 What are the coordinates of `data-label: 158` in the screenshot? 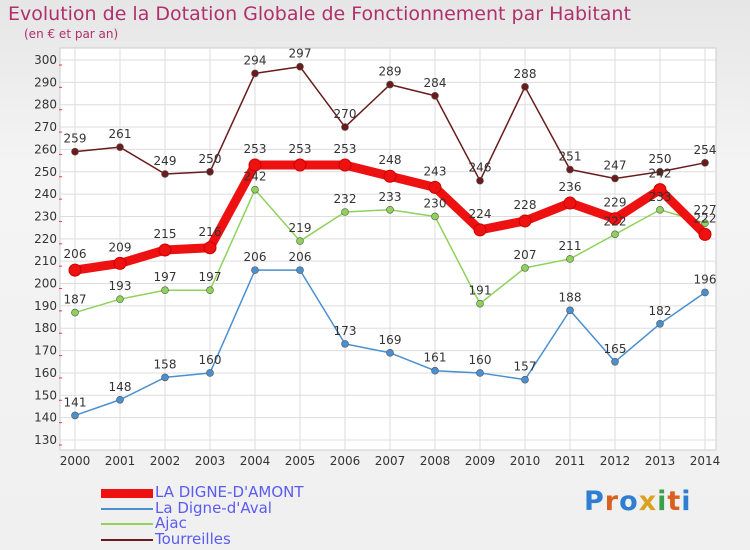 It's located at (165, 364).